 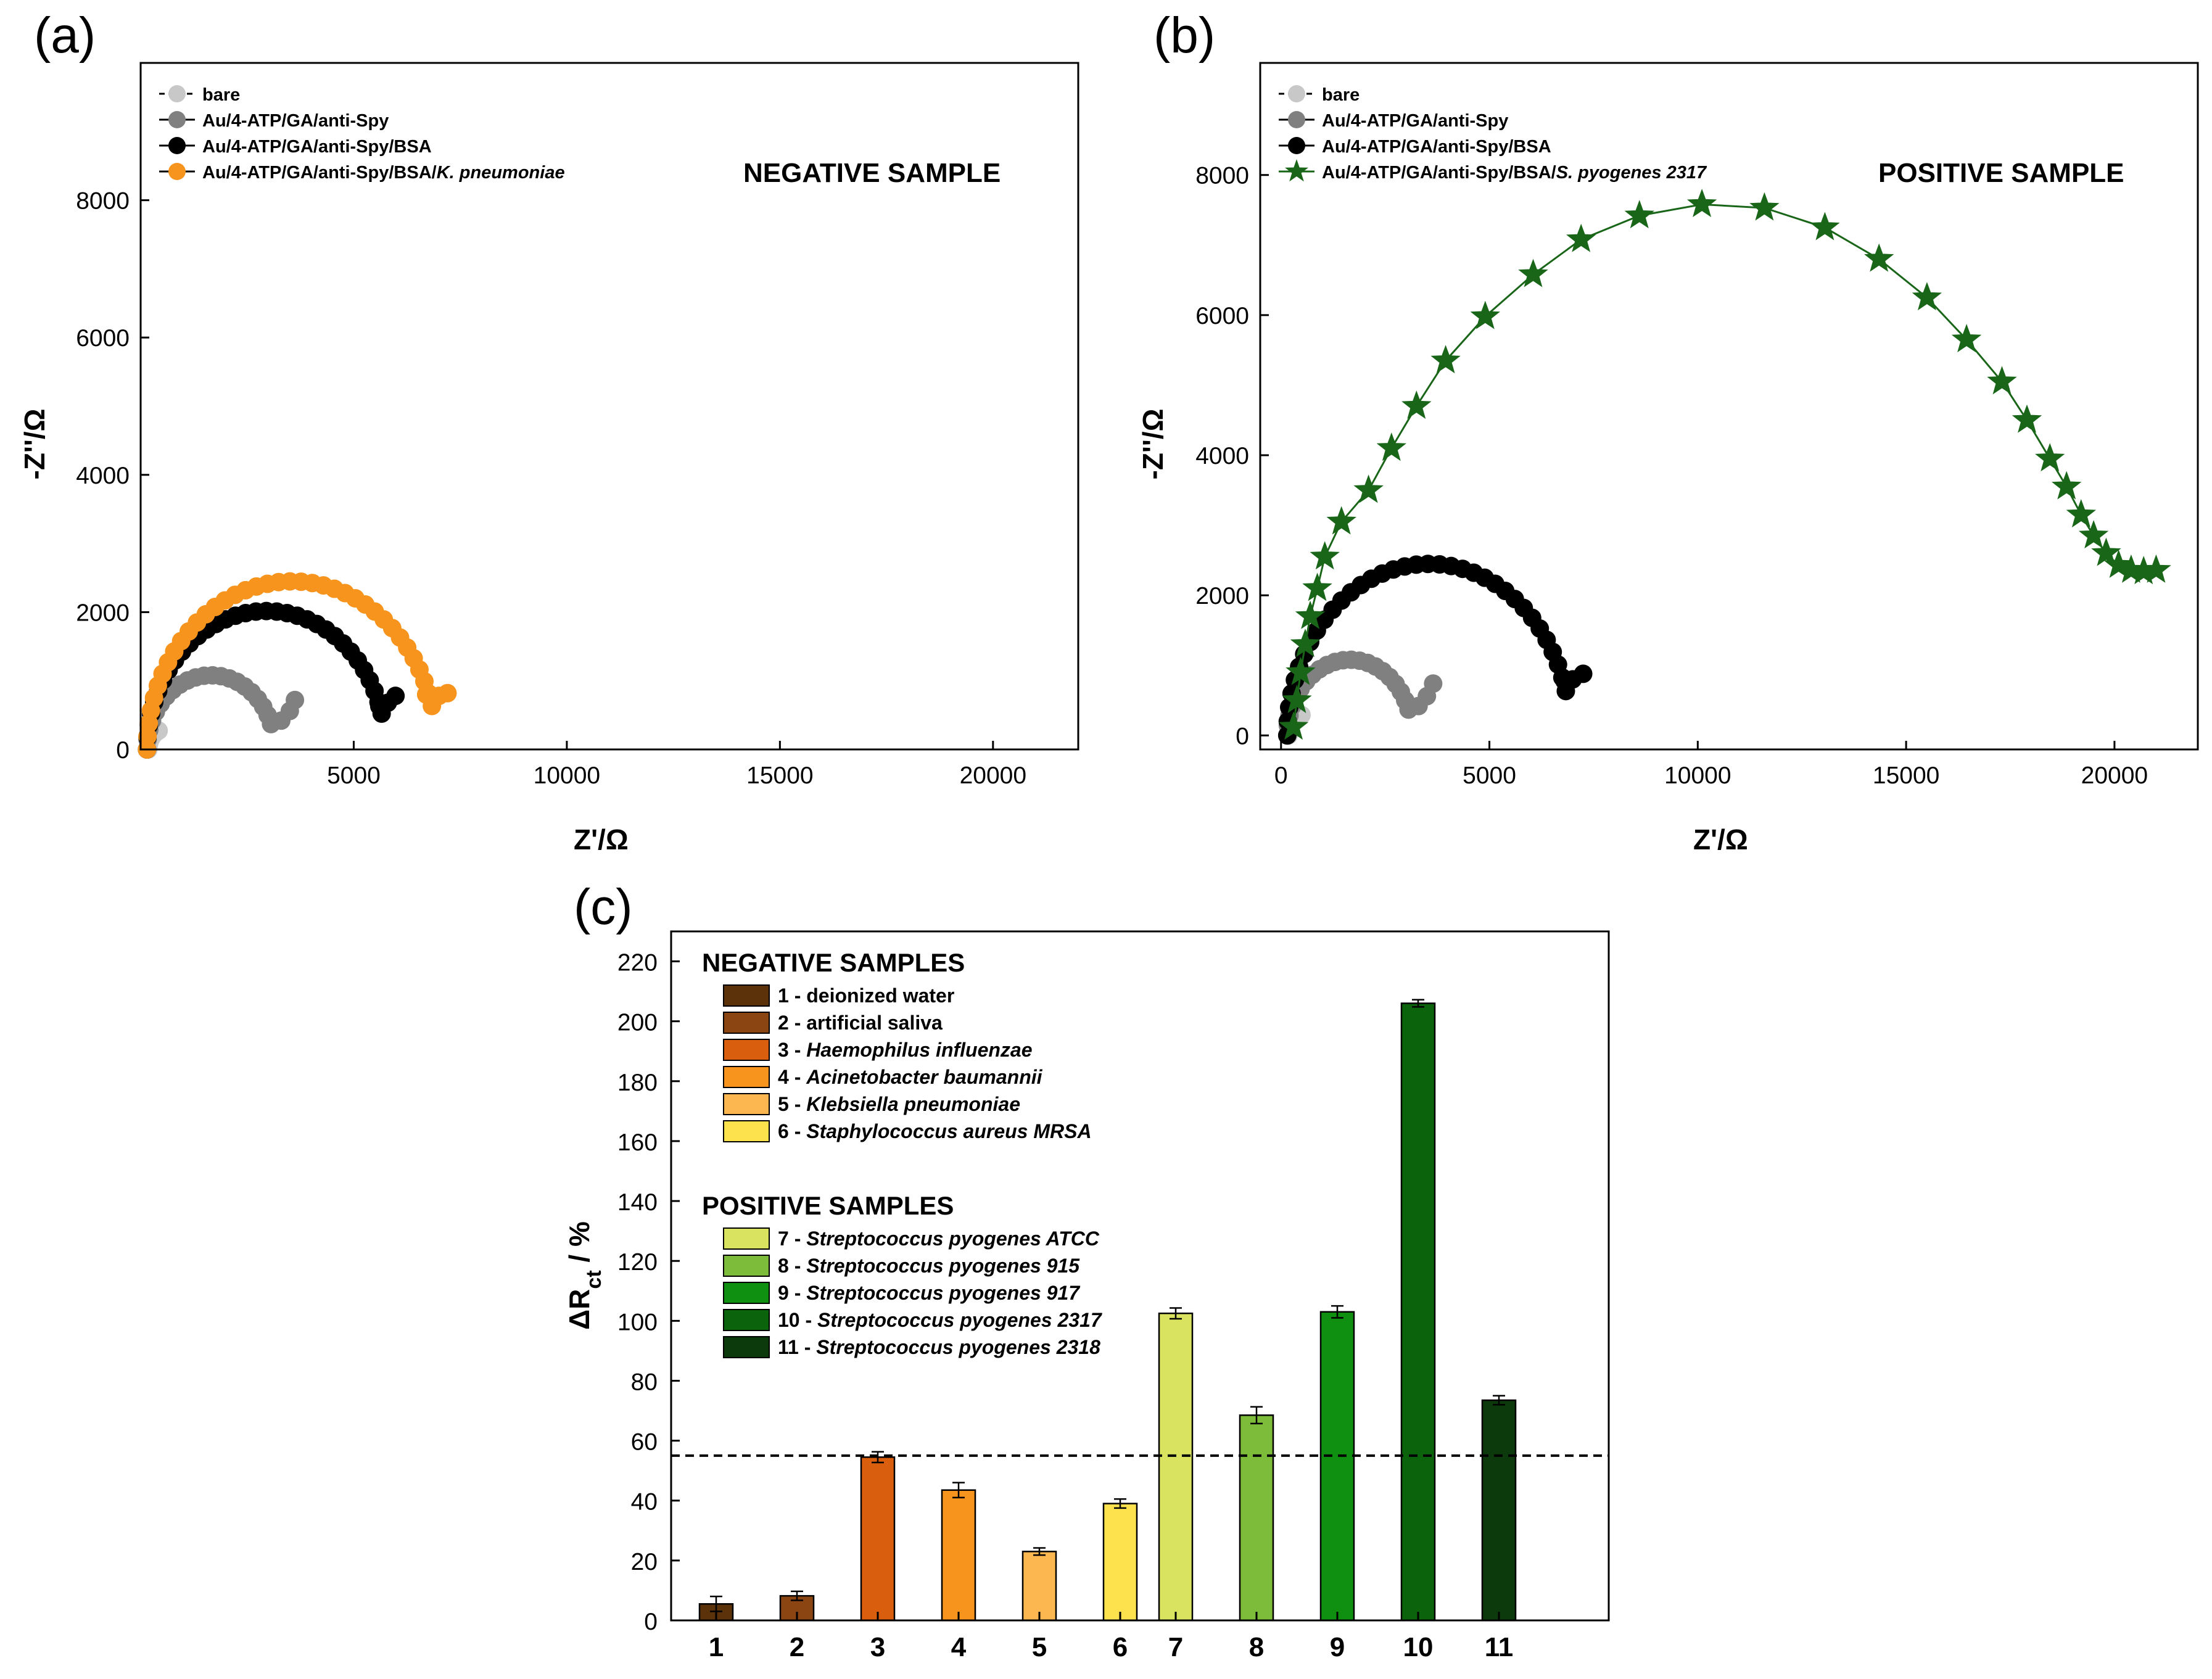 What do you see at coordinates (1906, 776) in the screenshot?
I see `x-tick-label: 15000` at bounding box center [1906, 776].